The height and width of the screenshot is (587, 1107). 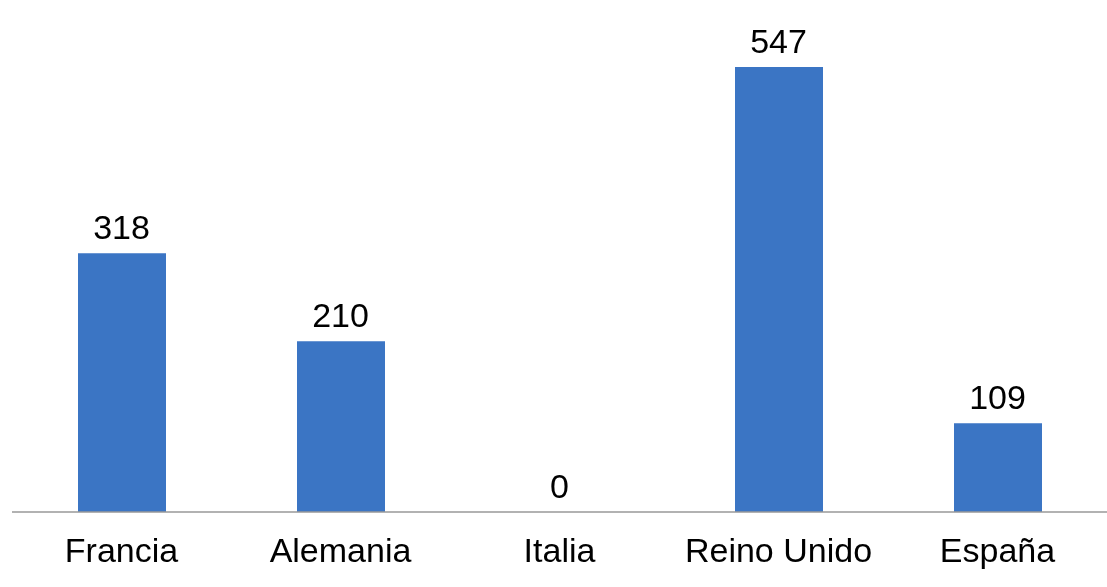 What do you see at coordinates (340, 550) in the screenshot?
I see `x-tick-label: Alemania` at bounding box center [340, 550].